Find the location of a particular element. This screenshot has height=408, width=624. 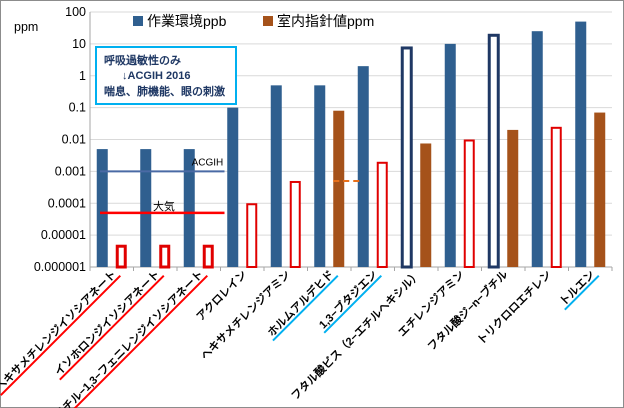

y-tick-label: 1 is located at coordinates (82, 76).